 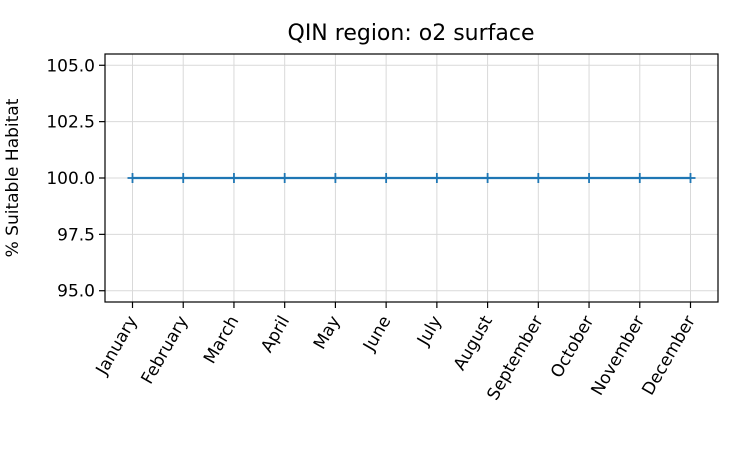 What do you see at coordinates (668, 355) in the screenshot?
I see `x-tick-label: December` at bounding box center [668, 355].